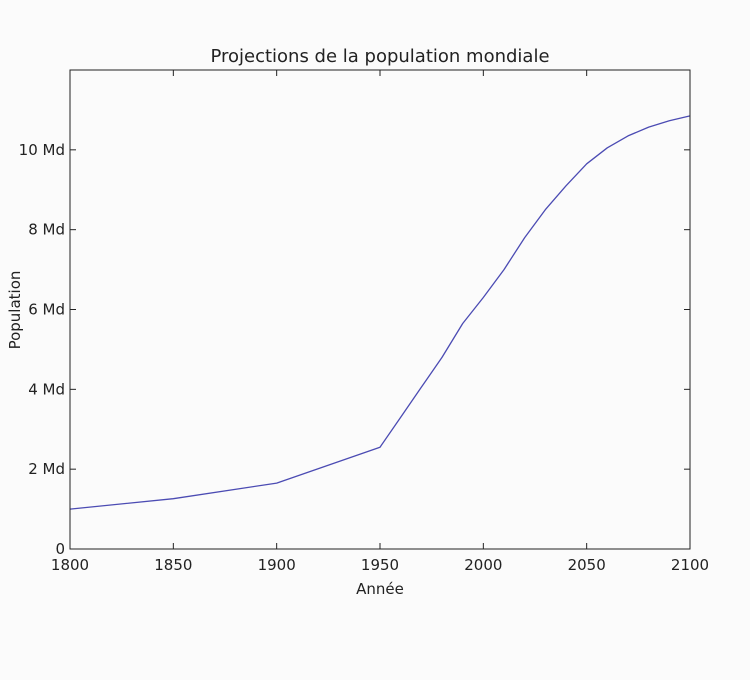 This screenshot has width=750, height=680. I want to click on y-tick-label: 2 Md, so click(46, 469).